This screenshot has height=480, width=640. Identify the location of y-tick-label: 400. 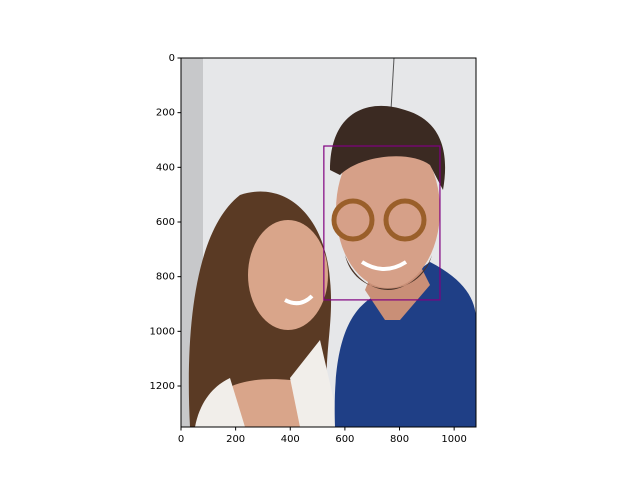
(165, 167).